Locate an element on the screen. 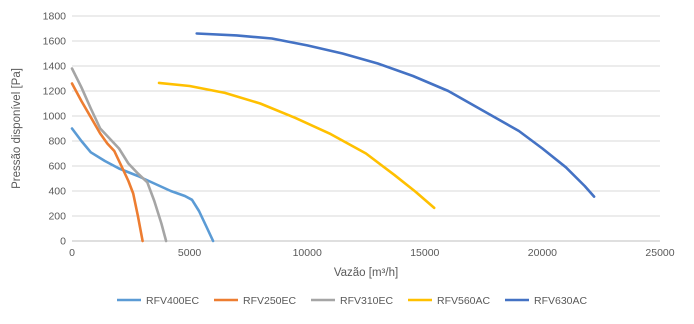  y-tick-label: 1800 is located at coordinates (55, 17).